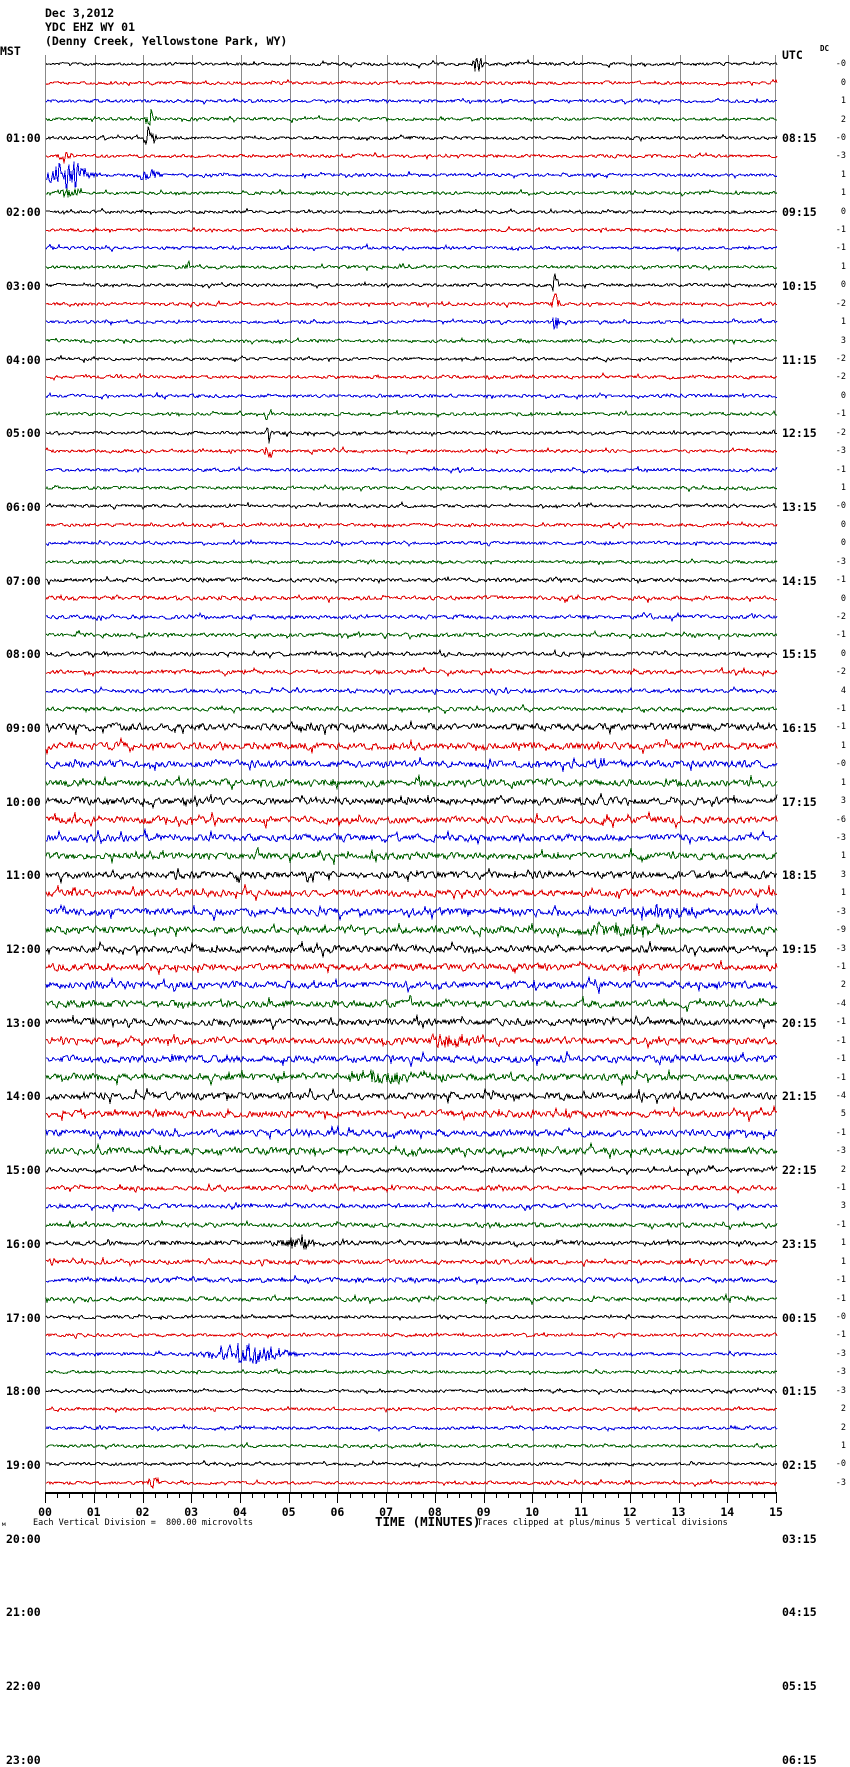 Image resolution: width=850 pixels, height=1767 pixels. What do you see at coordinates (843, 745) in the screenshot?
I see `dc-value-37: 1` at bounding box center [843, 745].